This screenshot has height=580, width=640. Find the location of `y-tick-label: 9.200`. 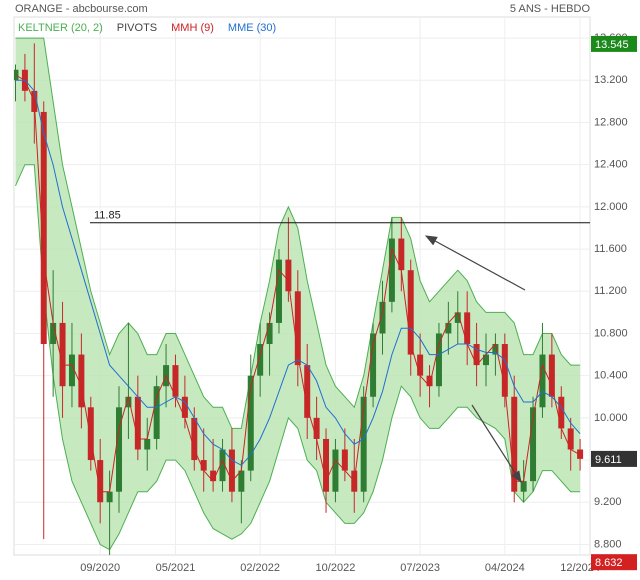

y-tick-label: 9.200 is located at coordinates (608, 502).